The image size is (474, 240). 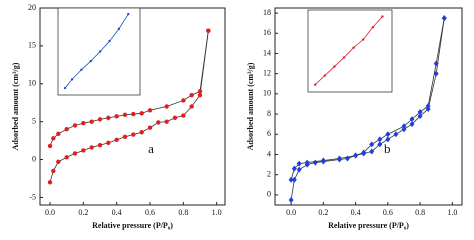 I want to click on y-tick-label: -5, so click(x=32, y=196).